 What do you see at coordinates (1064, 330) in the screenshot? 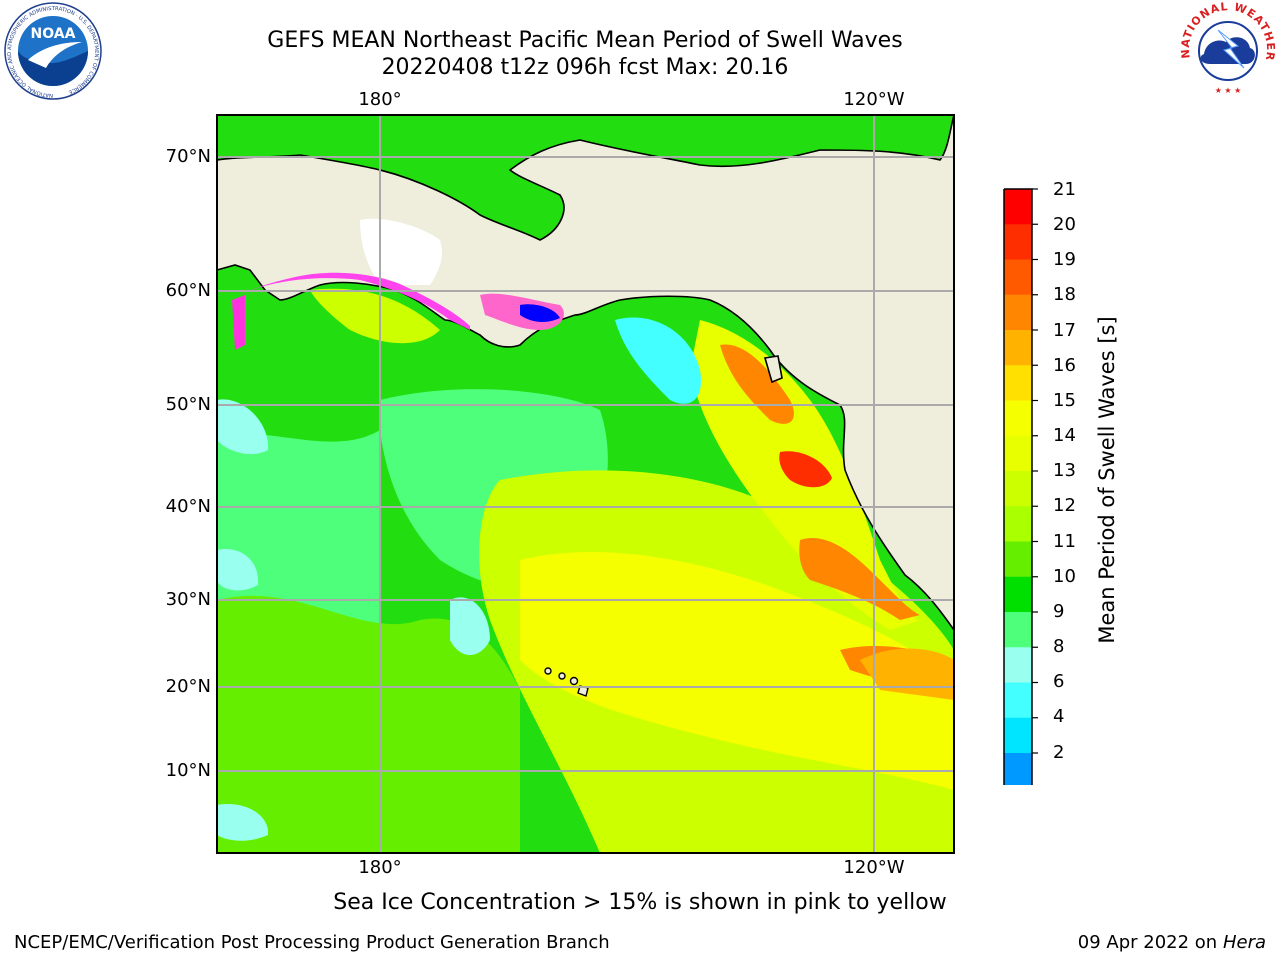
I see `colorbar-tick-17: 17` at bounding box center [1064, 330].